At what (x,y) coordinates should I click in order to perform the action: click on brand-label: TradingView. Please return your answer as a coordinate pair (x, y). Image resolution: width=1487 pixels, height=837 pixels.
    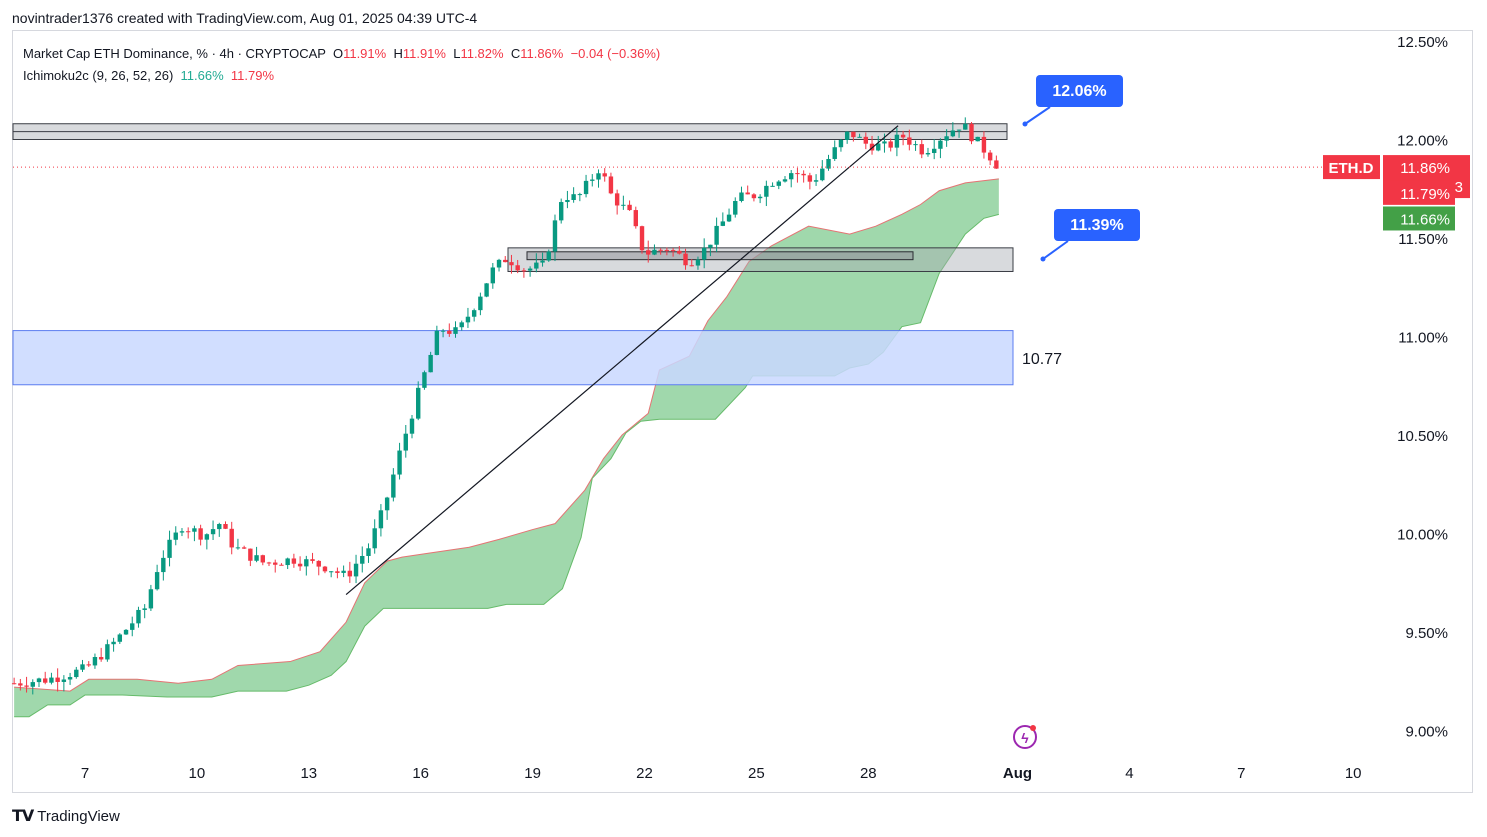
    Looking at the image, I should click on (78, 816).